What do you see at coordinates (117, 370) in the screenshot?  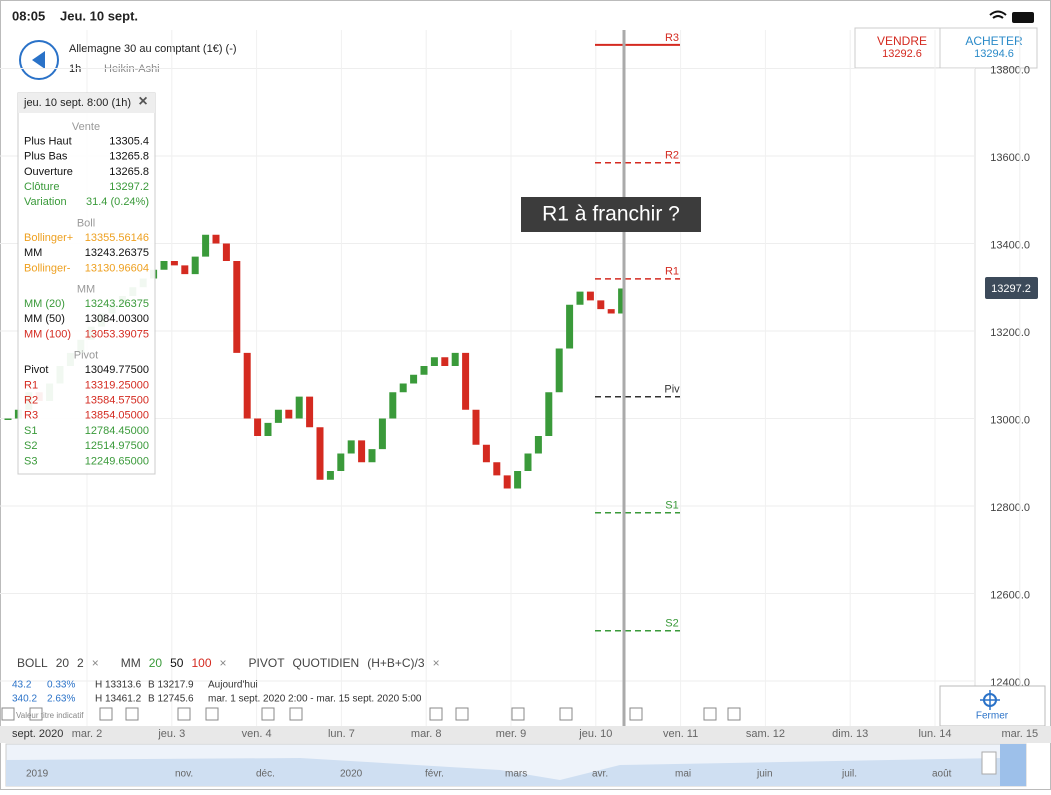 I see `row-value: 13049.77500` at bounding box center [117, 370].